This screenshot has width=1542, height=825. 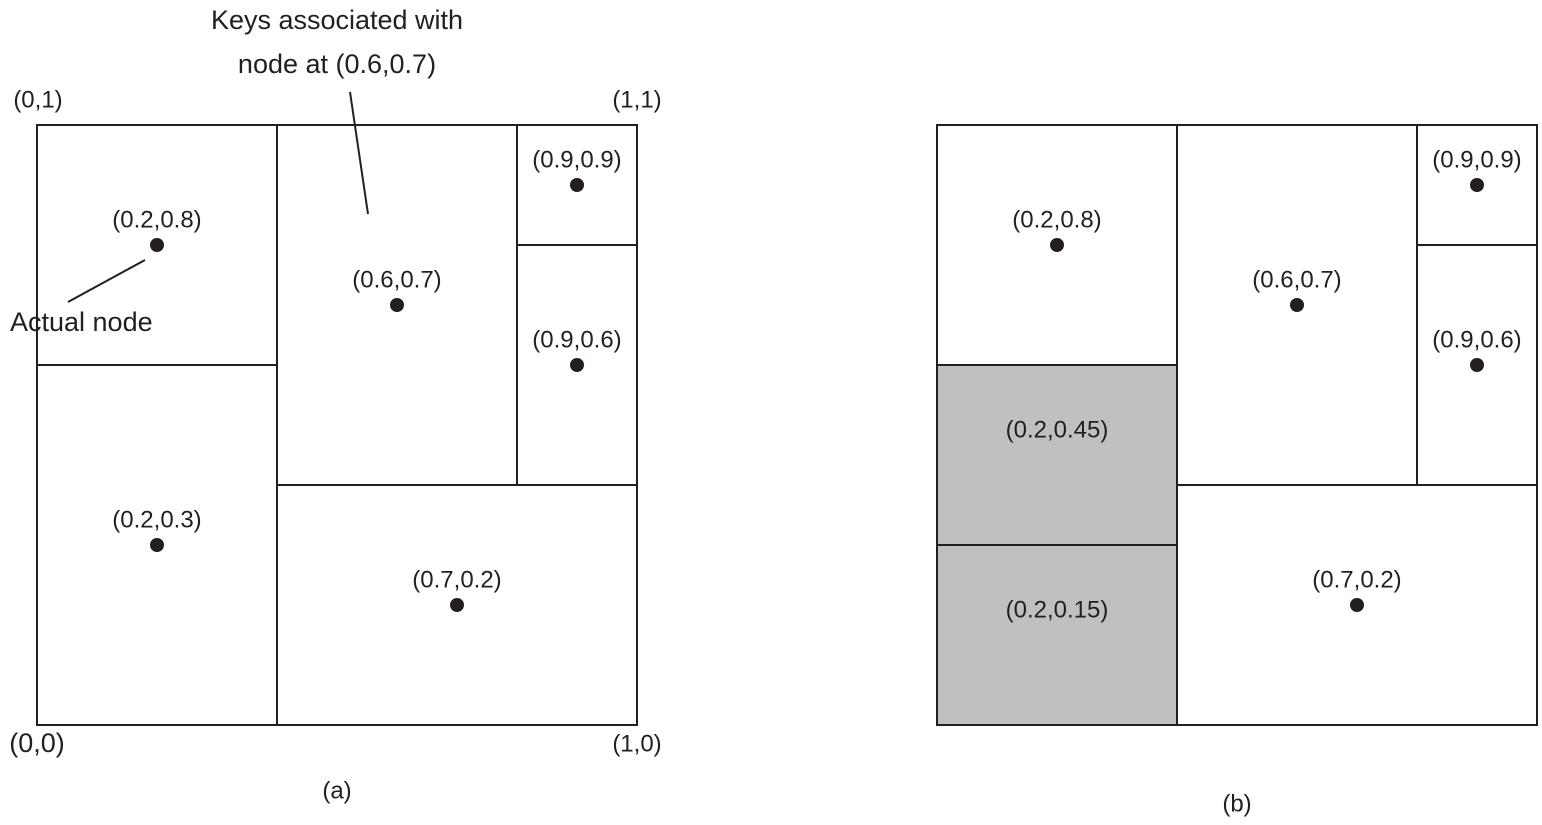 What do you see at coordinates (336, 790) in the screenshot?
I see `caption: (a)` at bounding box center [336, 790].